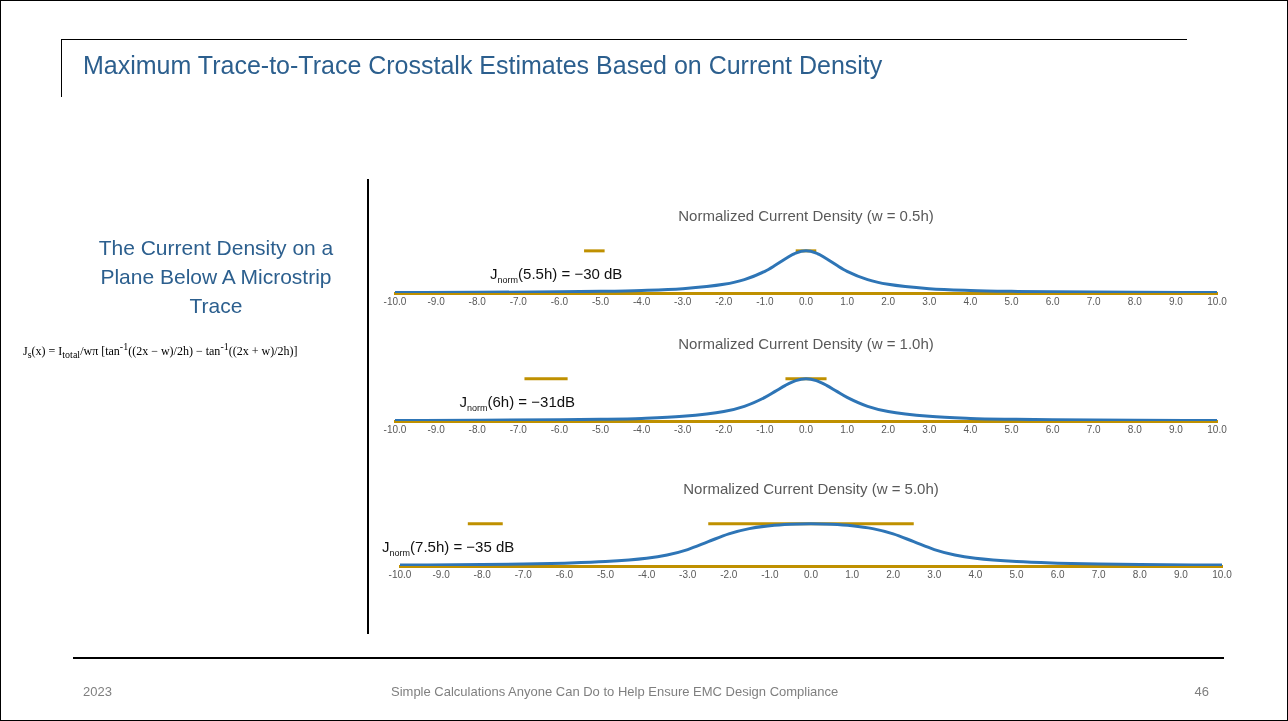  I want to click on chart-title: Normalized Current Density (w = 0.5h), so click(806, 216).